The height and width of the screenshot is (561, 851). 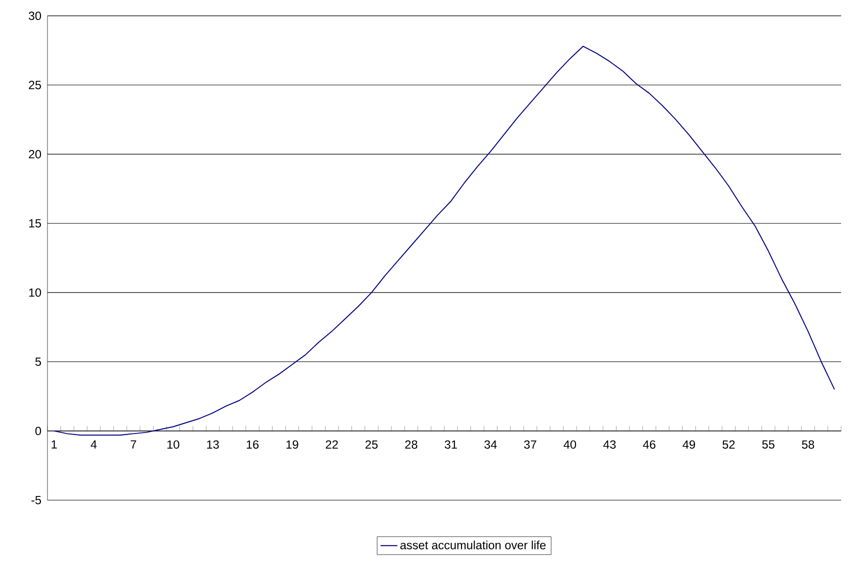 What do you see at coordinates (35, 154) in the screenshot?
I see `y-tick-label: 20` at bounding box center [35, 154].